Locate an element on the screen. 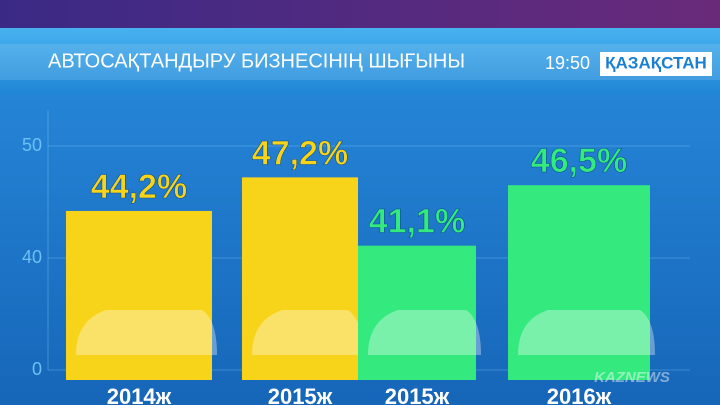 This screenshot has width=720, height=405. watermark: KAZNEWS is located at coordinates (632, 377).